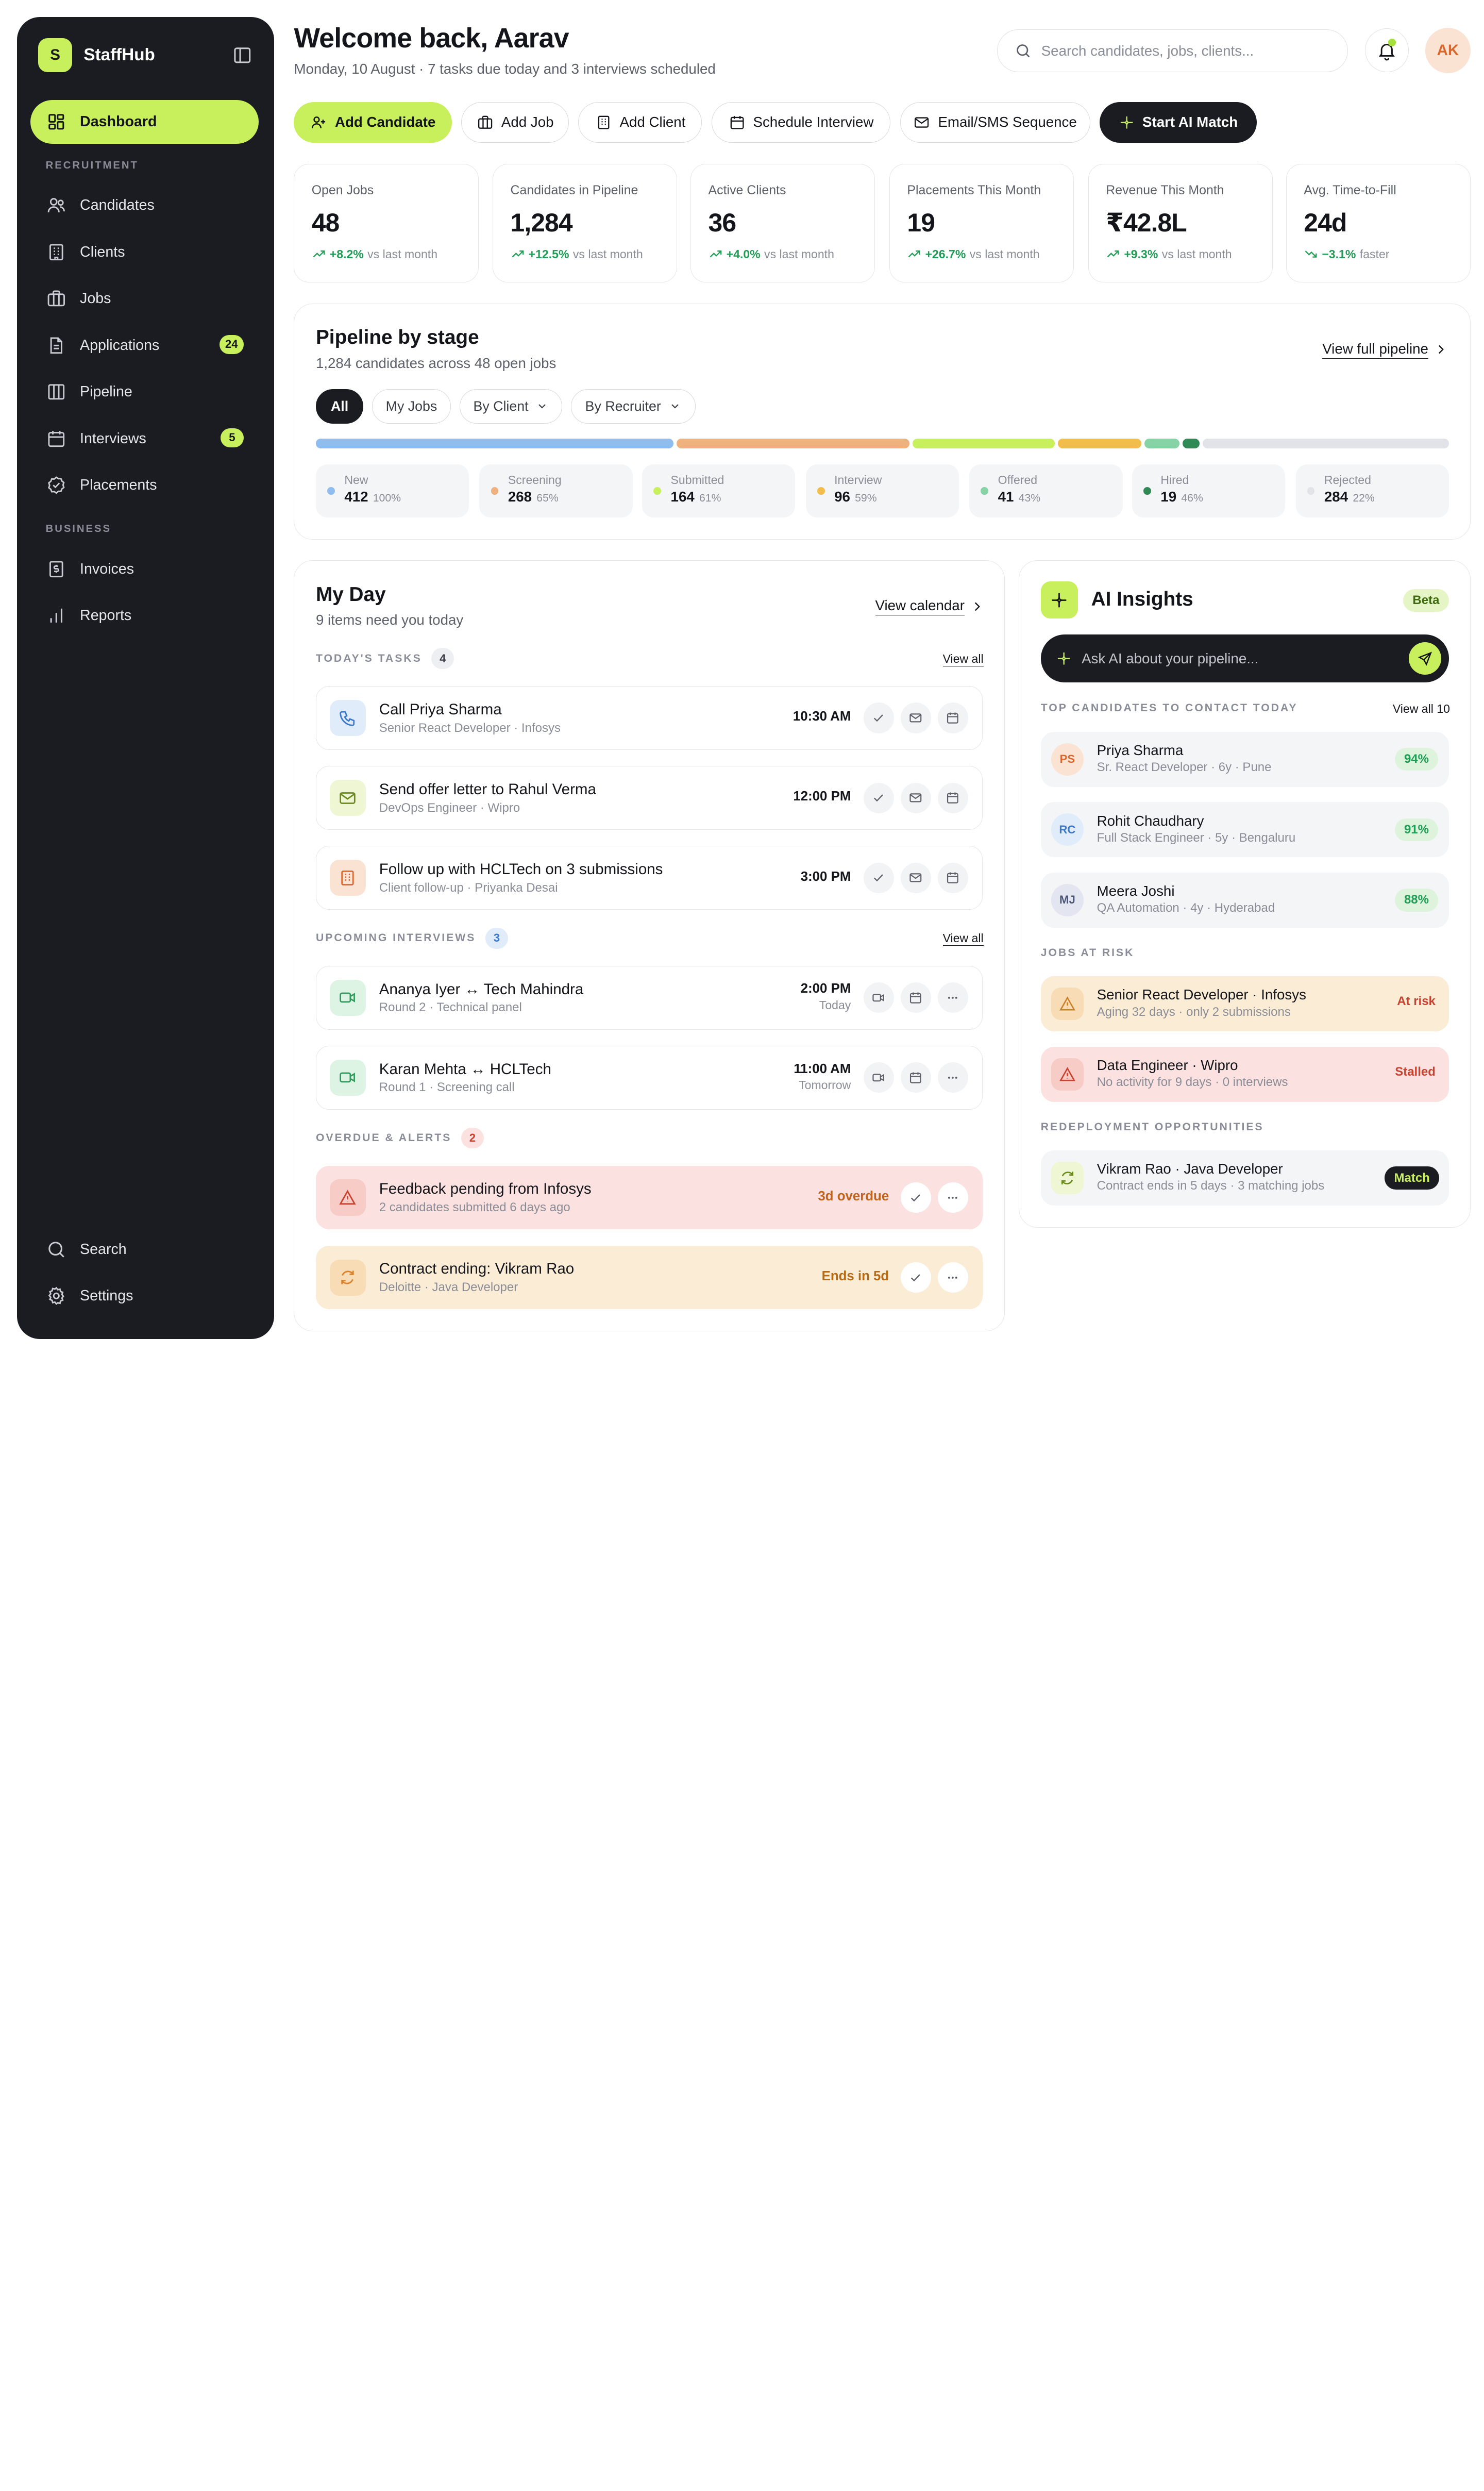  I want to click on send-button, so click(1425, 659).